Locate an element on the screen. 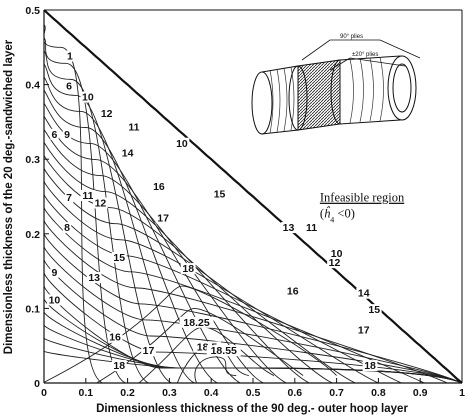 The width and height of the screenshot is (474, 417). middle-ring-left is located at coordinates (298, 98).